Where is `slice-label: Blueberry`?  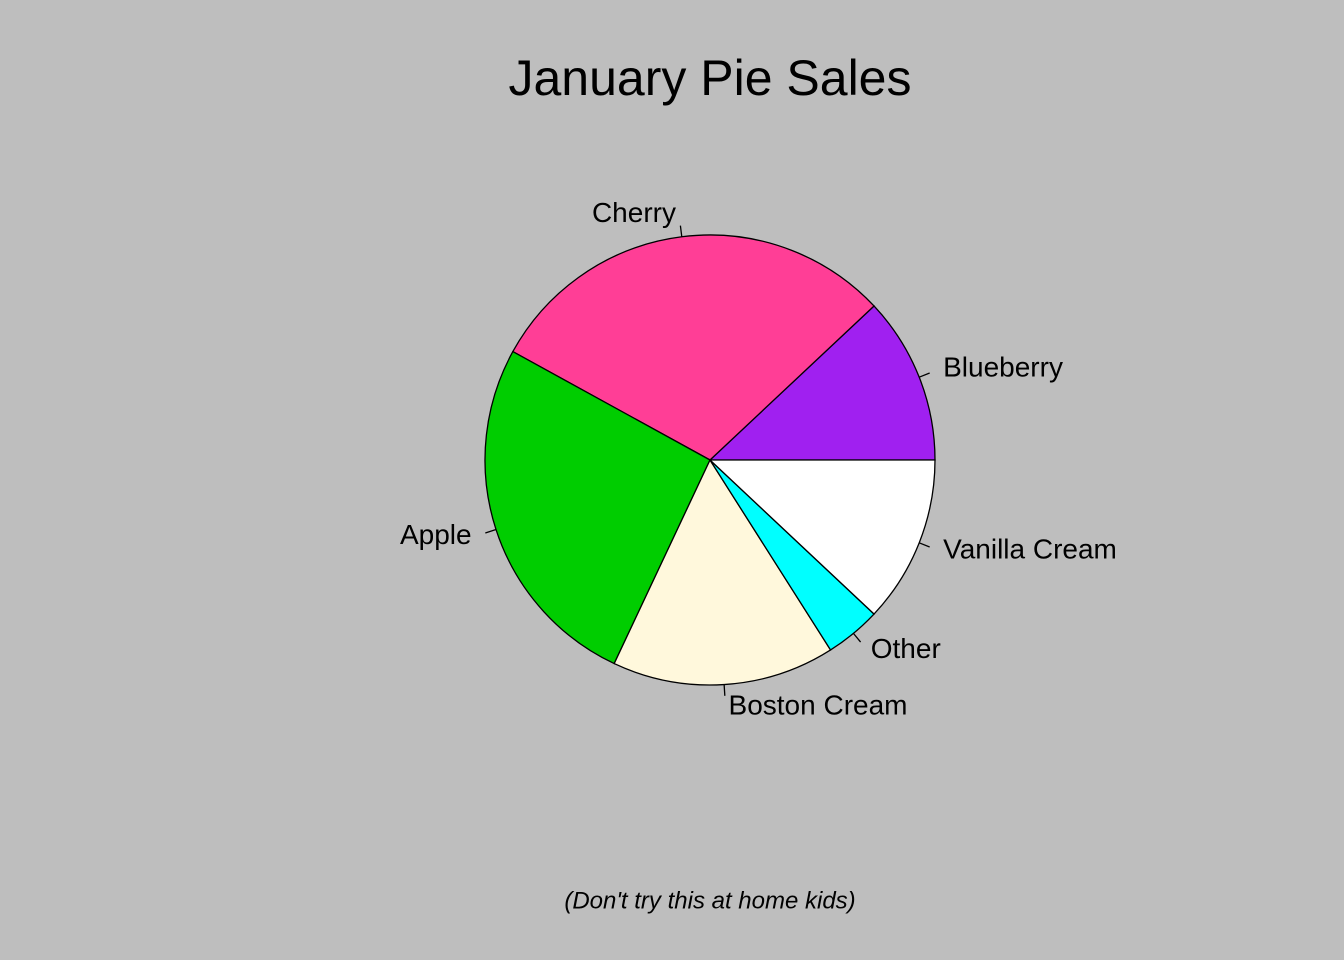 slice-label: Blueberry is located at coordinates (1003, 366).